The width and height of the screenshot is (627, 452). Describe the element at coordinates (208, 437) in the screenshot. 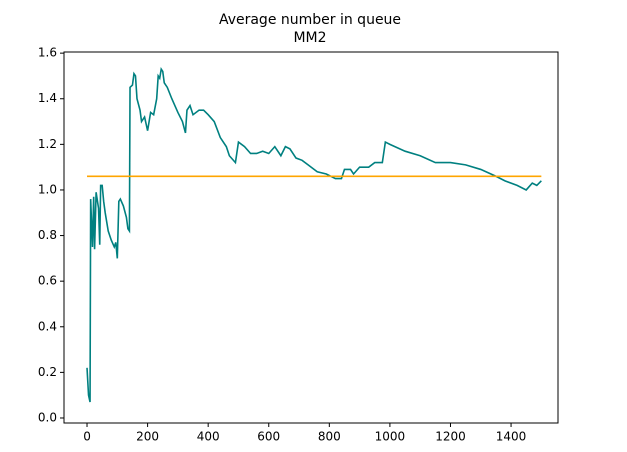

I see `x-tick-label: 400` at that location.